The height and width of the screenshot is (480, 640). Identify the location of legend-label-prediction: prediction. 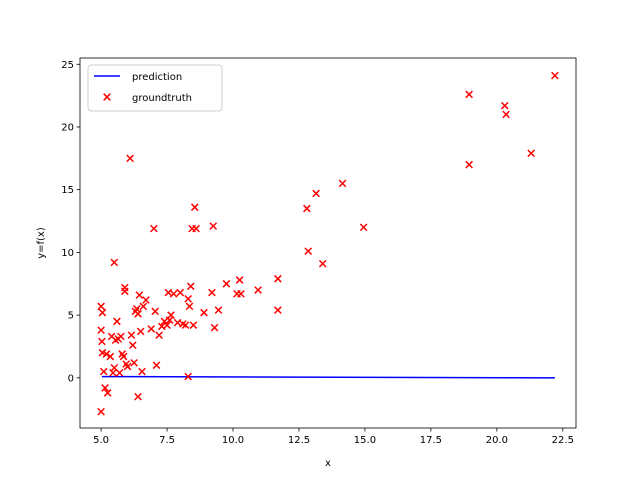
(157, 77).